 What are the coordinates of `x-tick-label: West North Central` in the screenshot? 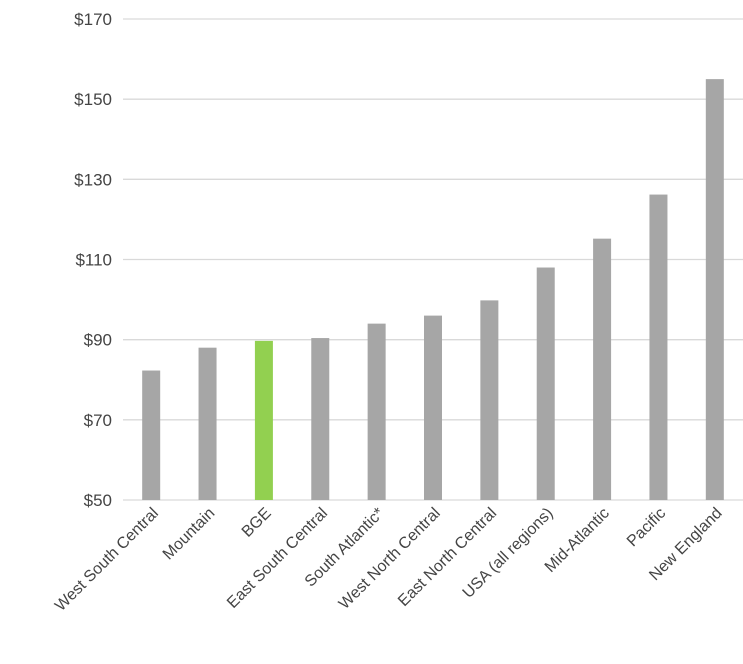 It's located at (390, 559).